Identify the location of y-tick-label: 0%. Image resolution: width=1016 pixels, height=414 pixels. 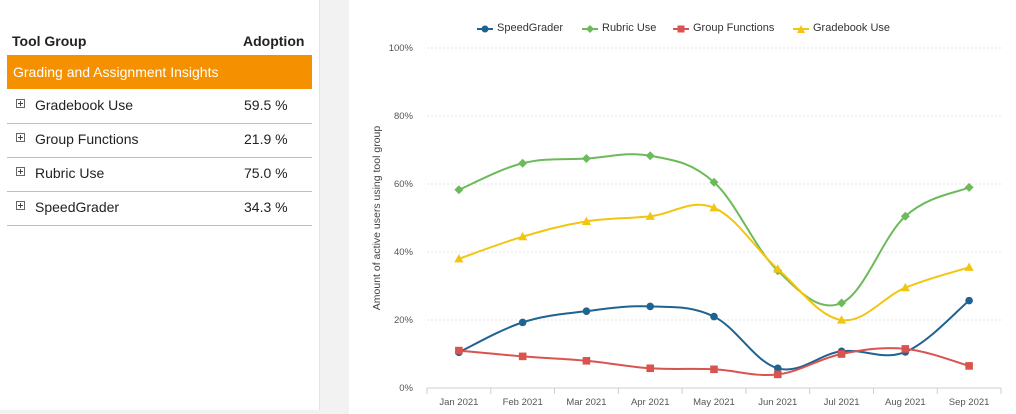
(406, 388).